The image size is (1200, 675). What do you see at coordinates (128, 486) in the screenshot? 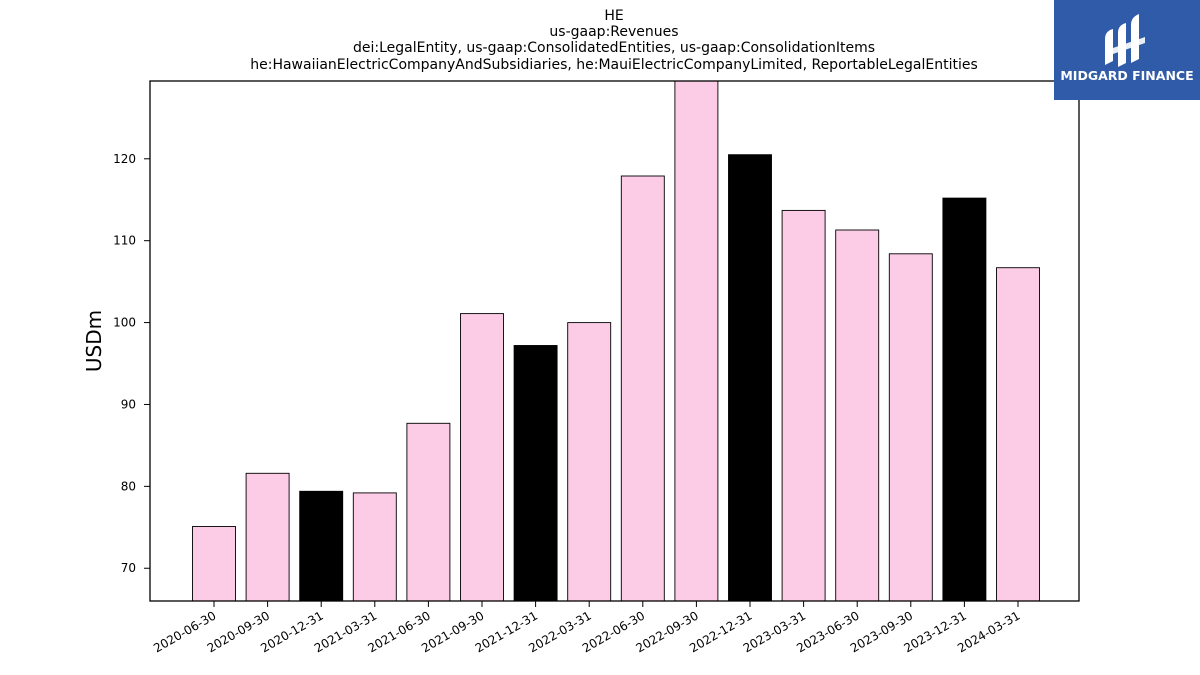
I see `y-tick-label: 80` at bounding box center [128, 486].